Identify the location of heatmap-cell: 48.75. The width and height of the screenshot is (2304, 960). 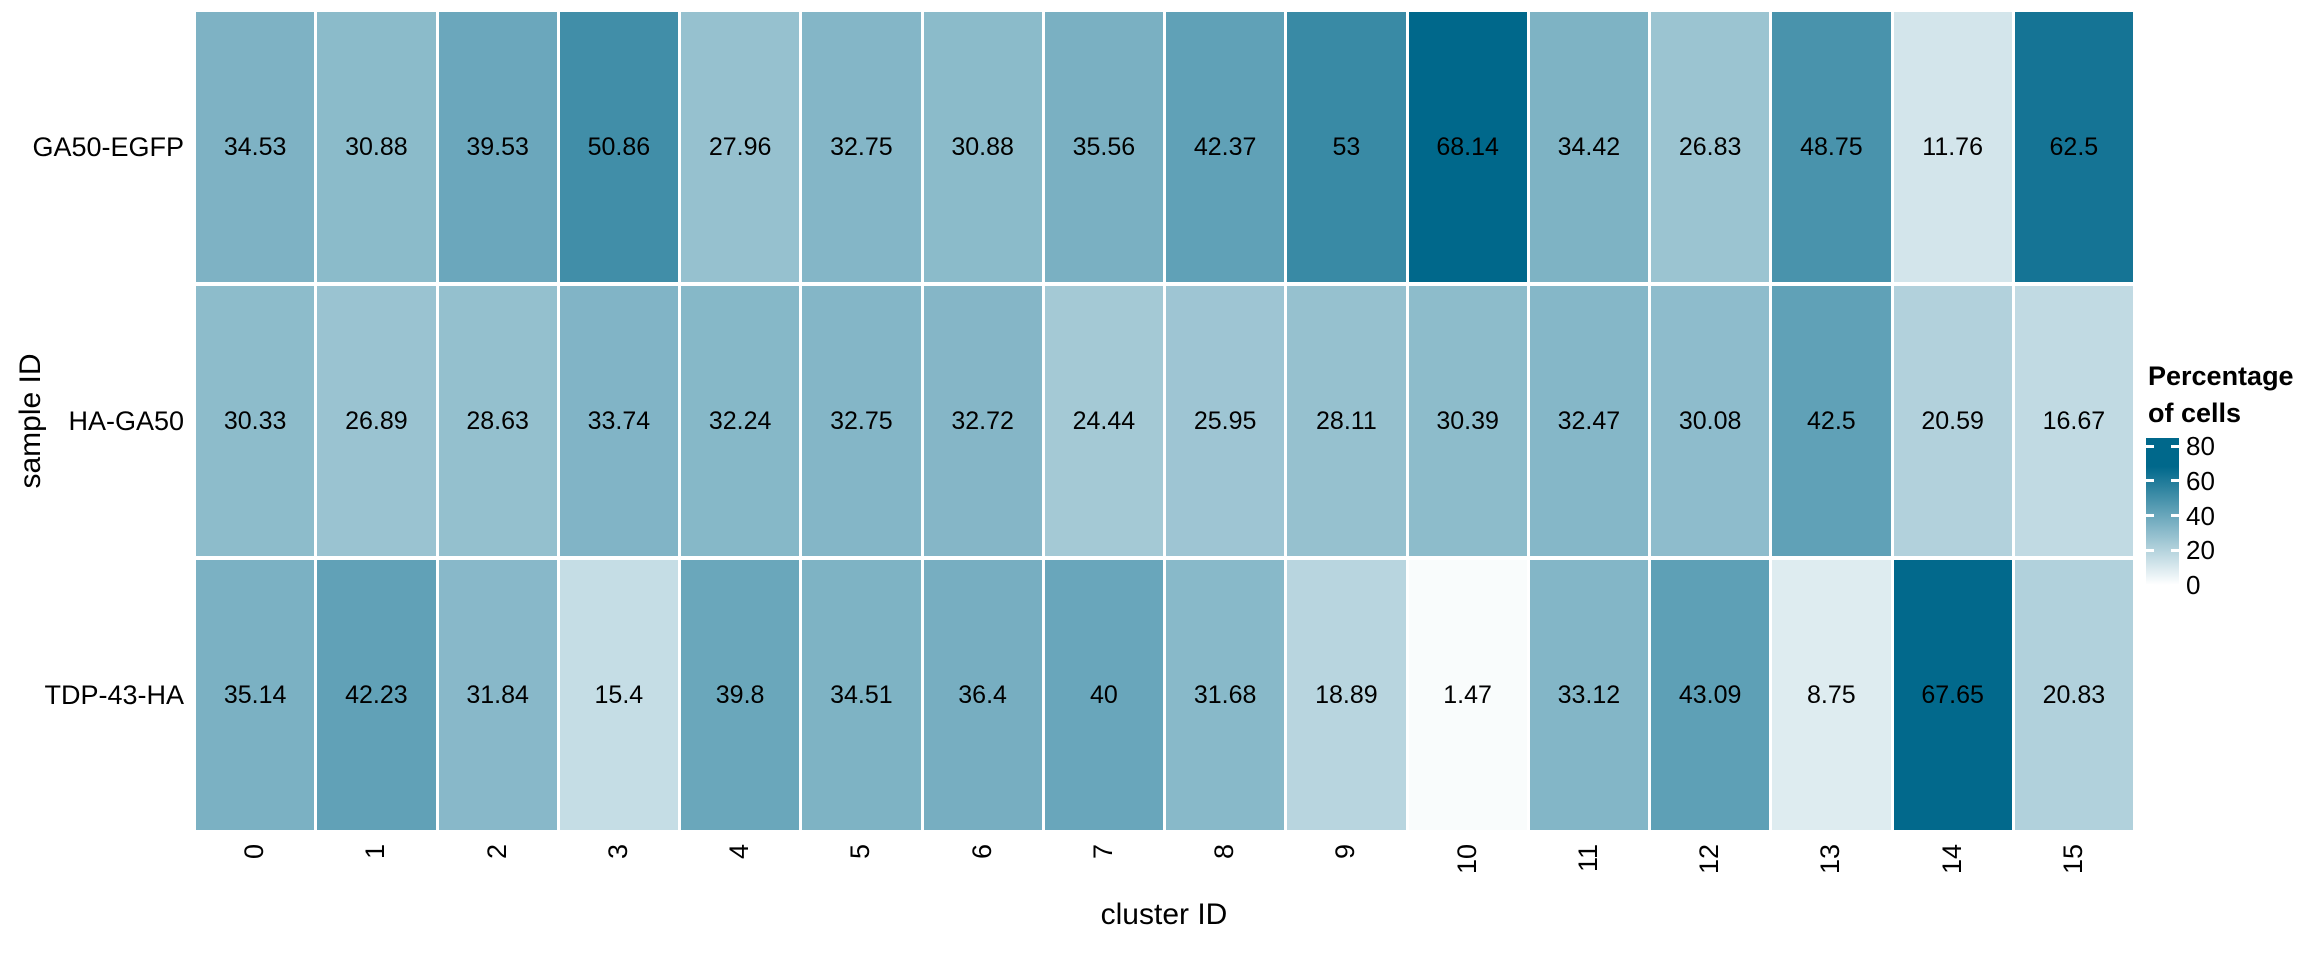
(1831, 147).